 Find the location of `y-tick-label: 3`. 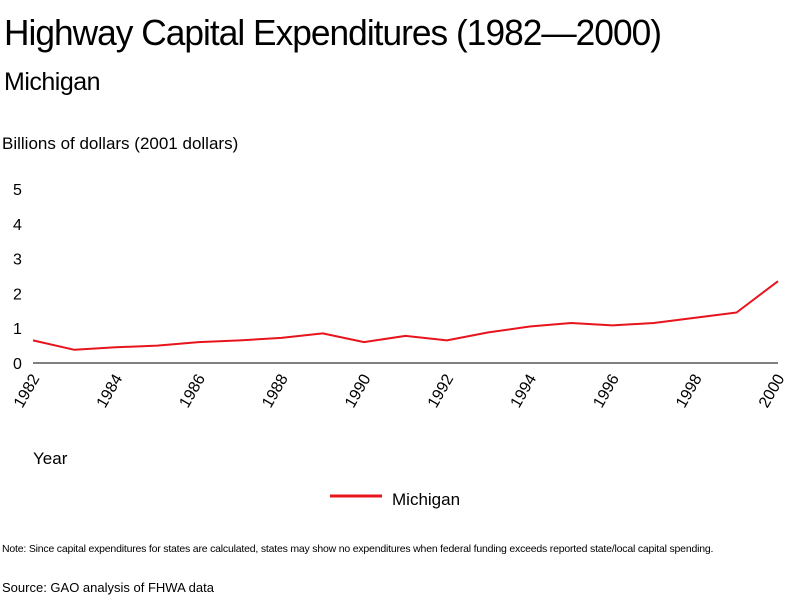

y-tick-label: 3 is located at coordinates (17, 260).